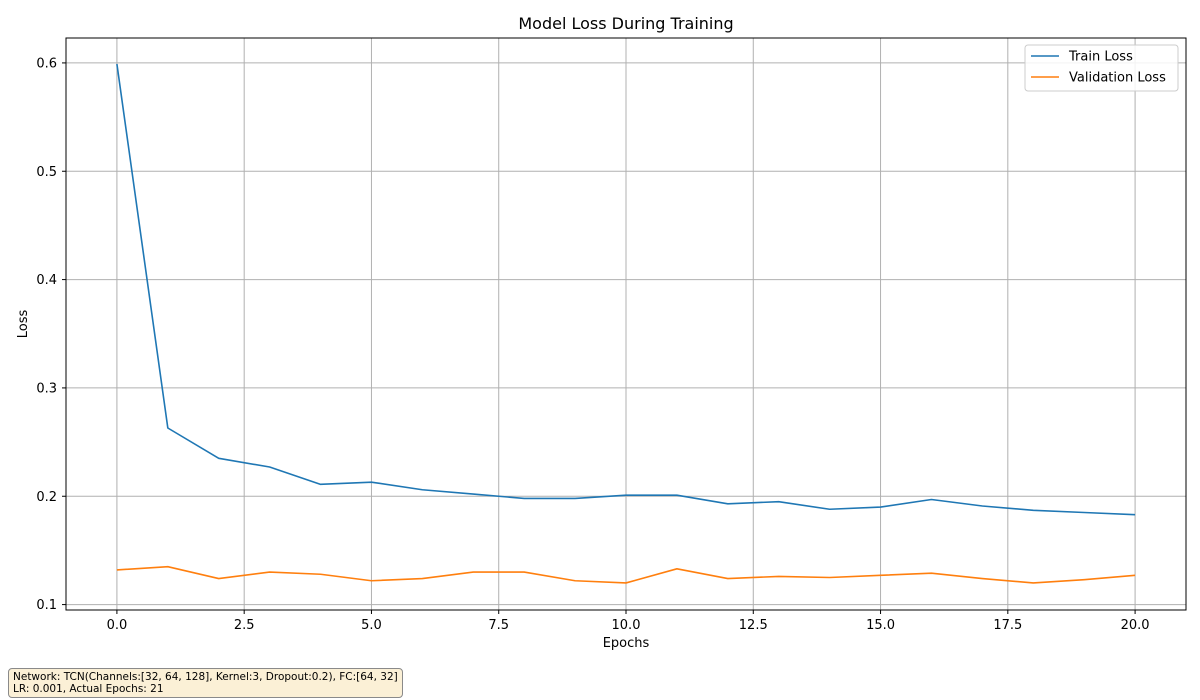 The height and width of the screenshot is (700, 1200). Describe the element at coordinates (753, 625) in the screenshot. I see `x-tick-label: 12.5` at that location.